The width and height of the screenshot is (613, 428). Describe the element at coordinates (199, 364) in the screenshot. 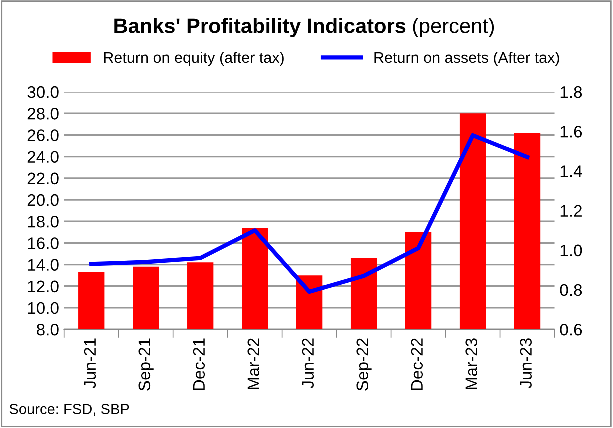

I see `x-tick-label: Dec-21` at that location.